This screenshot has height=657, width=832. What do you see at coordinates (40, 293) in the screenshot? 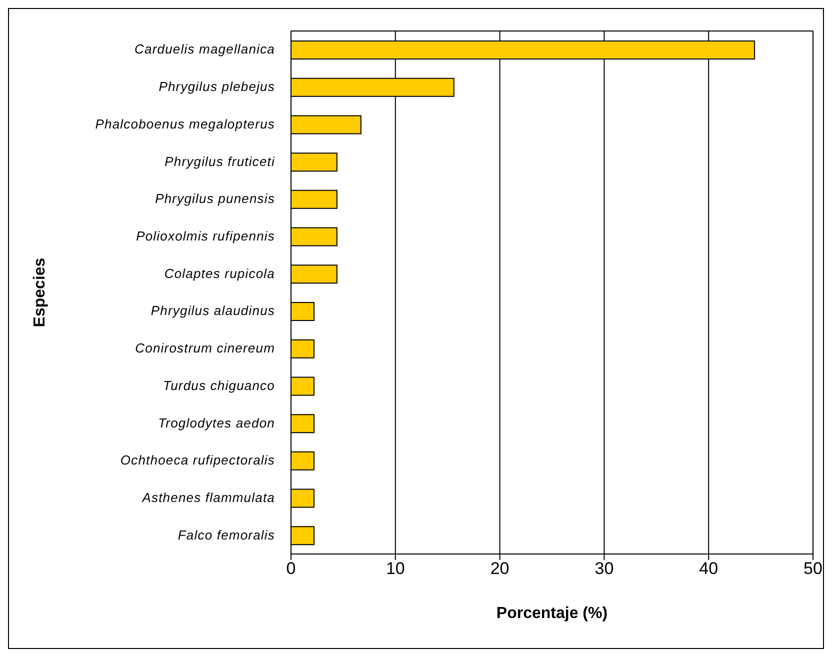
I see `y-axis-title: Especies` at bounding box center [40, 293].